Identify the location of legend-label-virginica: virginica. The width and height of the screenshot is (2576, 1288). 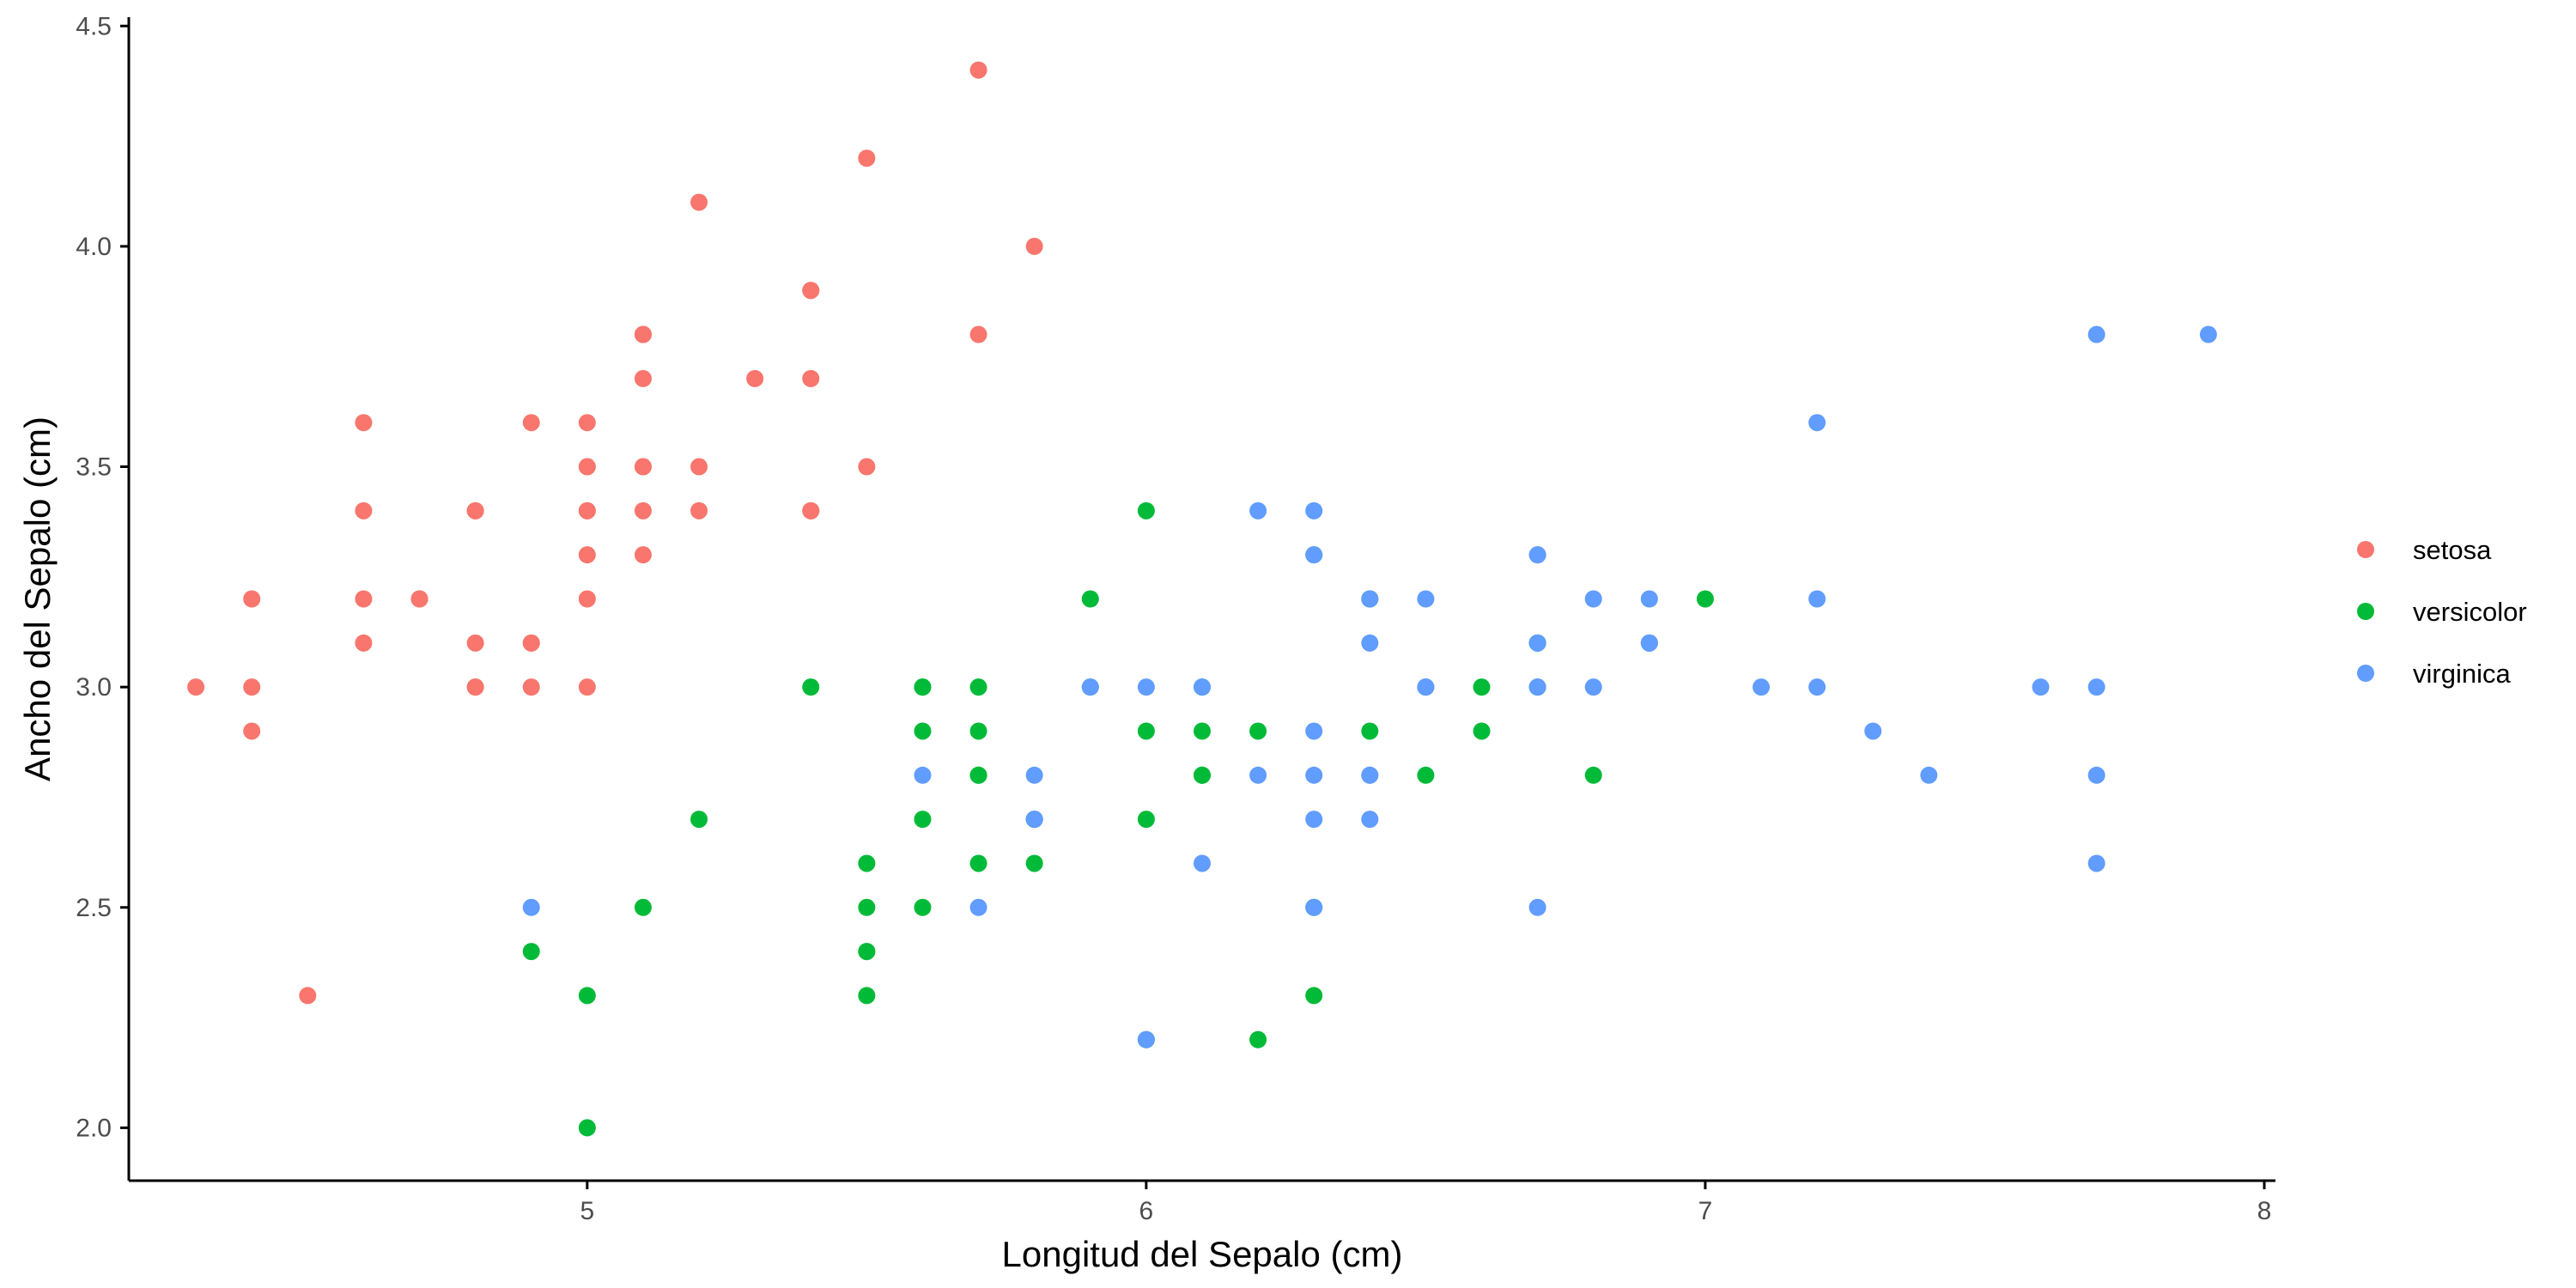
(2462, 674).